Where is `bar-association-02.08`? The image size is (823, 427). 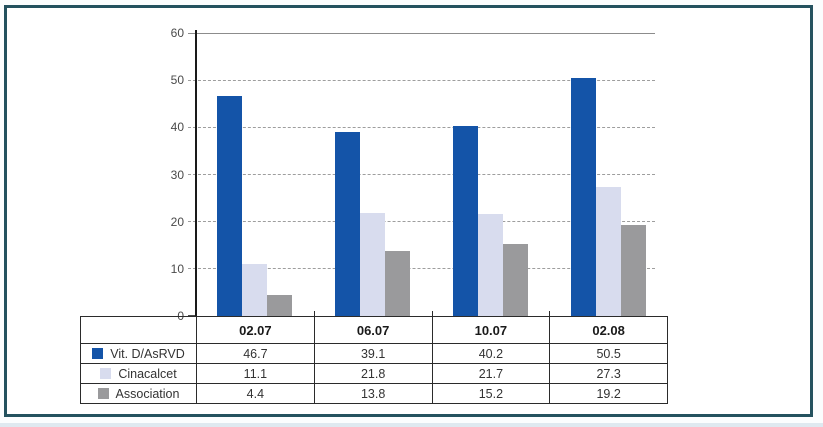 bar-association-02.08 is located at coordinates (633, 270).